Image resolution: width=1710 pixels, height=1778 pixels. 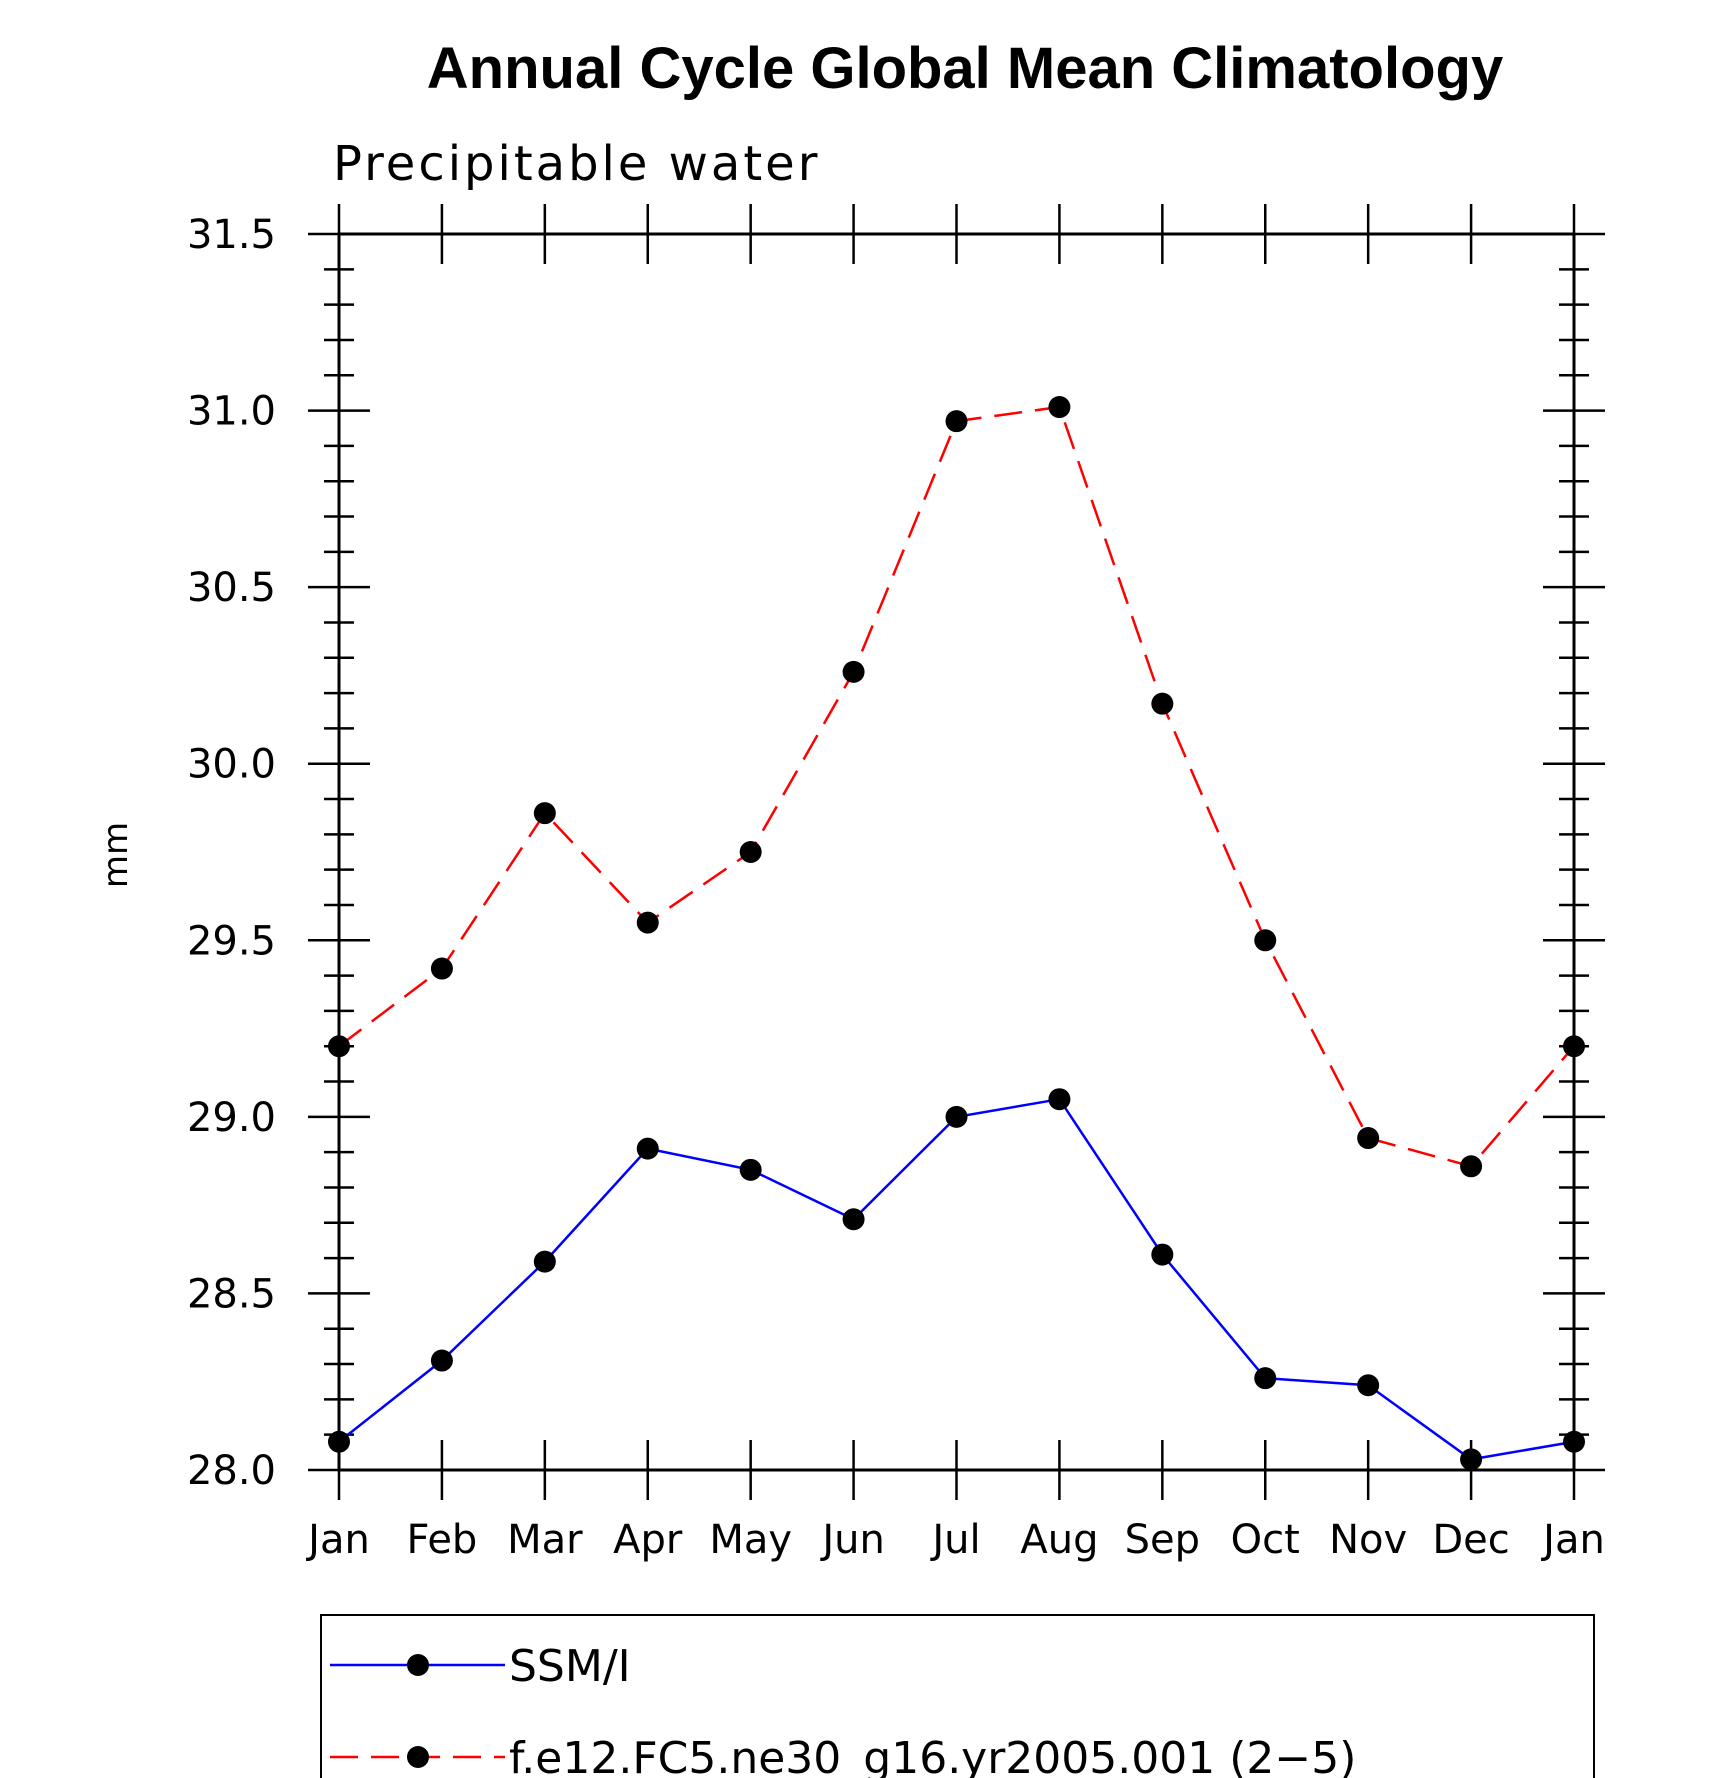 What do you see at coordinates (231, 412) in the screenshot?
I see `y-tick-label: 31.0` at bounding box center [231, 412].